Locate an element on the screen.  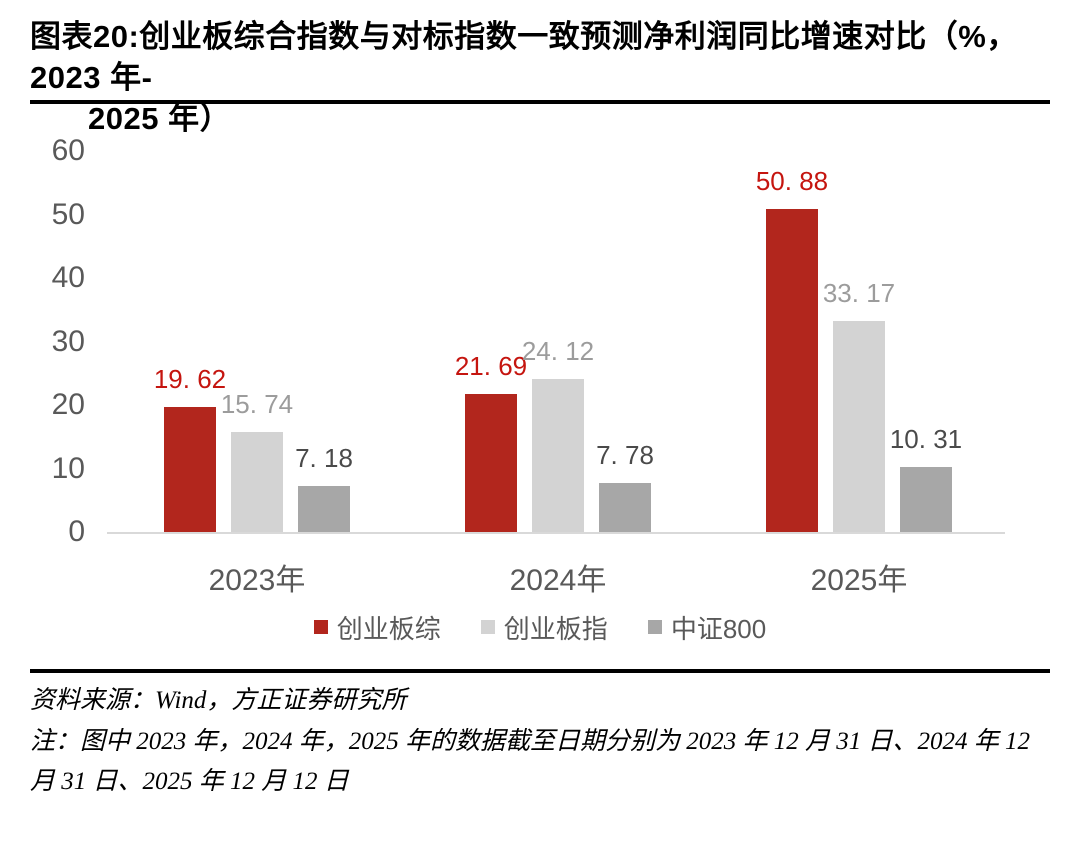
legend-item-series1: 创业板综 is located at coordinates (377, 627).